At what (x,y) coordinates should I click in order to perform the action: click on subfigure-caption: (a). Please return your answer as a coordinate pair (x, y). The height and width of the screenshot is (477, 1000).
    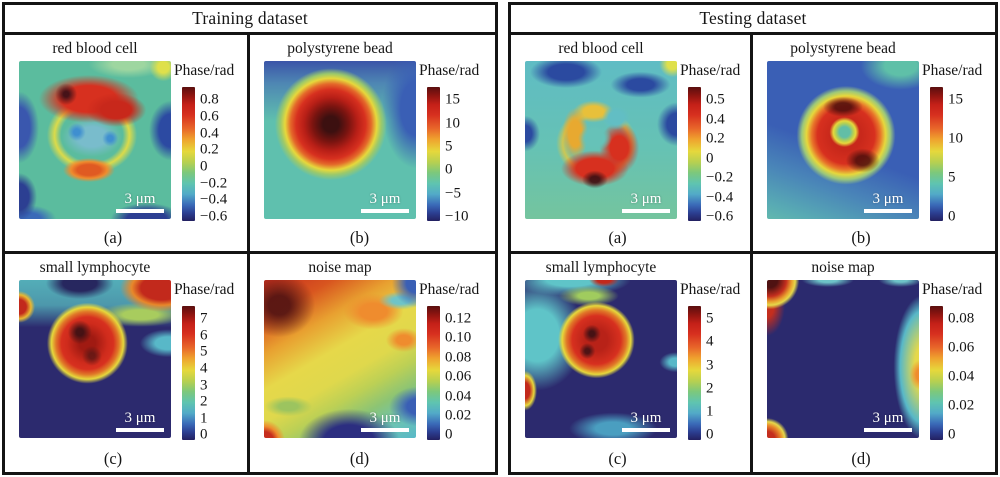
    Looking at the image, I should click on (113, 237).